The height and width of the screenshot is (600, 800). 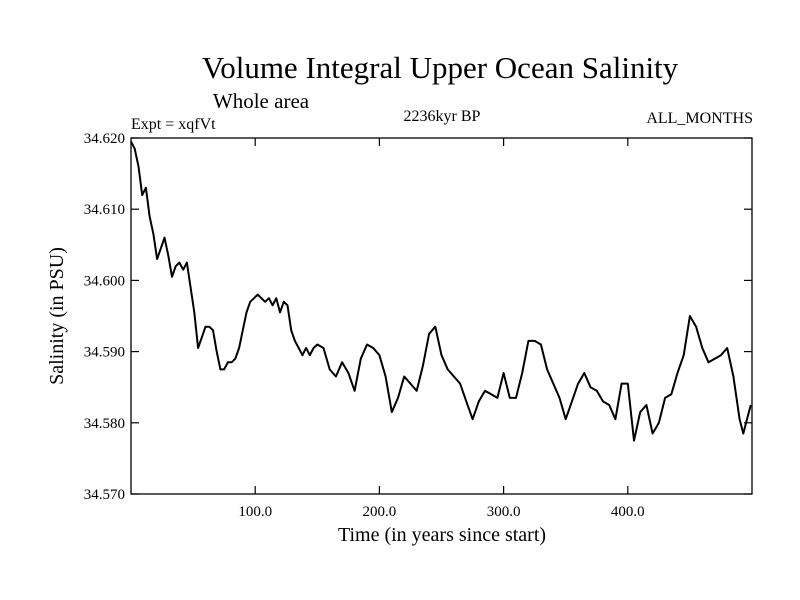 What do you see at coordinates (173, 124) in the screenshot?
I see `experiment-label: Expt = xqfVt` at bounding box center [173, 124].